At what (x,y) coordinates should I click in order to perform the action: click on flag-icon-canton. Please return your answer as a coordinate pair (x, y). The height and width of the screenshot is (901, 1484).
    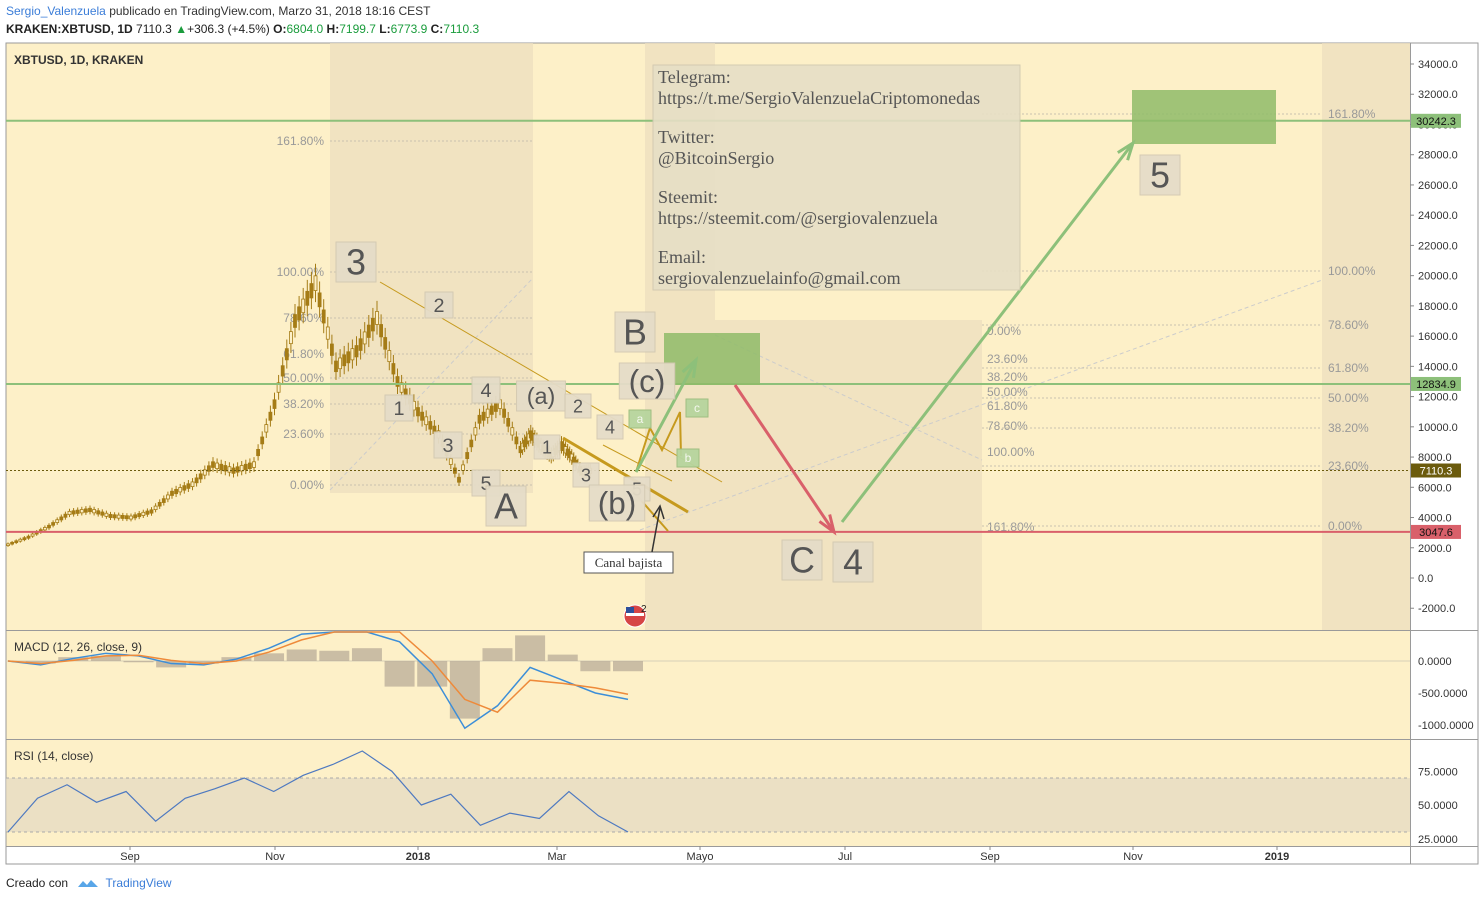
    Looking at the image, I should click on (630, 610).